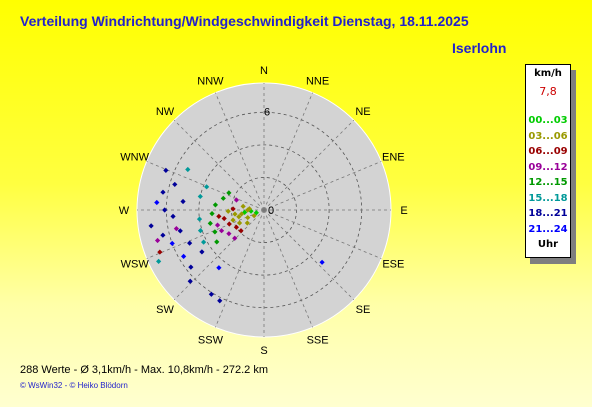 The width and height of the screenshot is (592, 407). I want to click on legend-item: 21...24, so click(548, 229).